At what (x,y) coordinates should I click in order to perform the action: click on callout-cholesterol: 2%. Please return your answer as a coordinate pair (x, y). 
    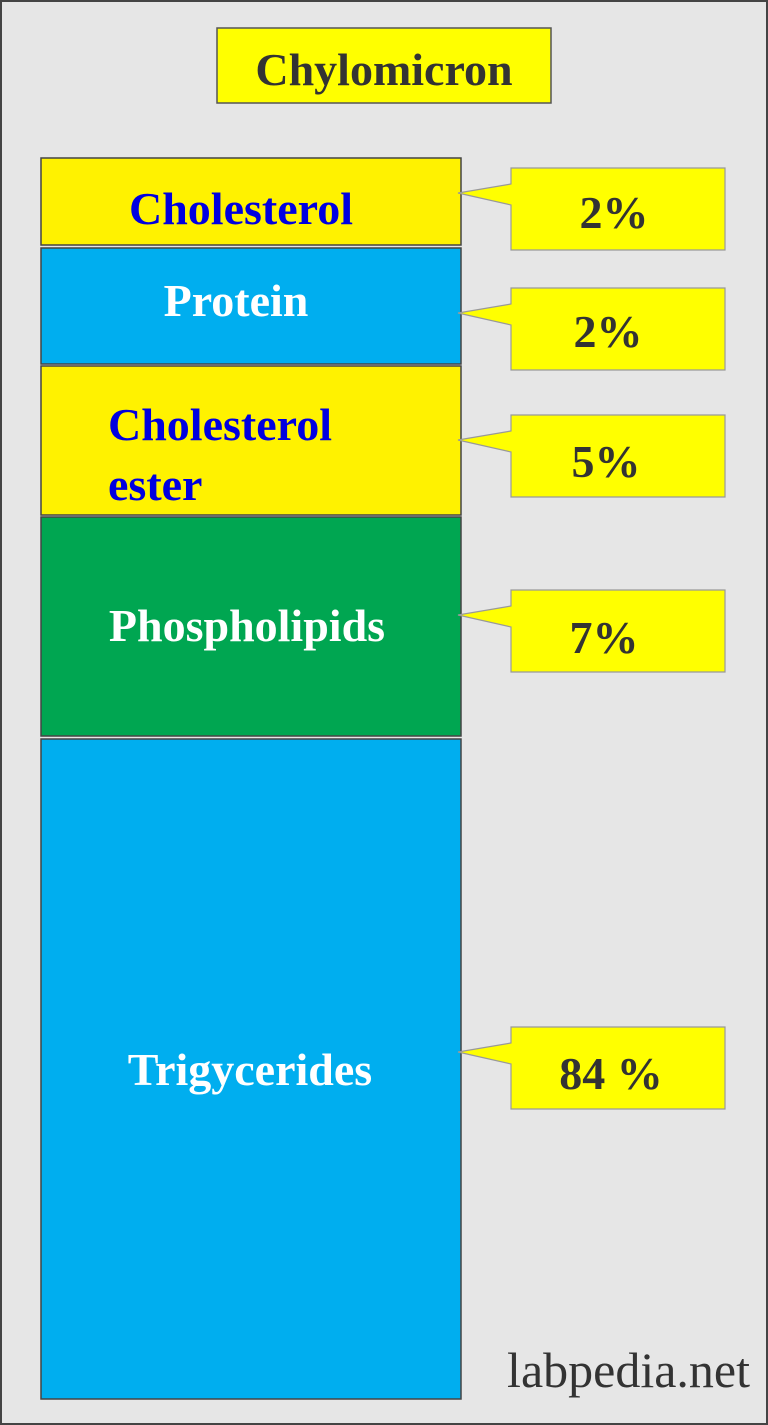
    Looking at the image, I should click on (591, 209).